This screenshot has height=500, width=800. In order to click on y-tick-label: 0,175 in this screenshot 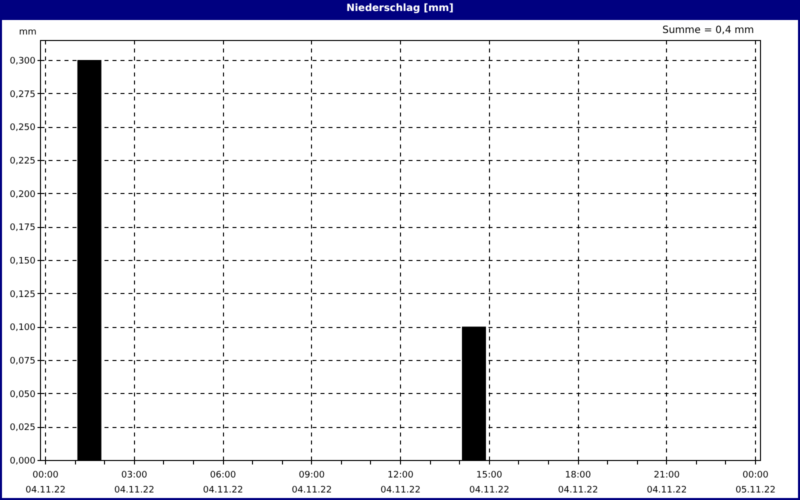, I will do `click(23, 228)`.